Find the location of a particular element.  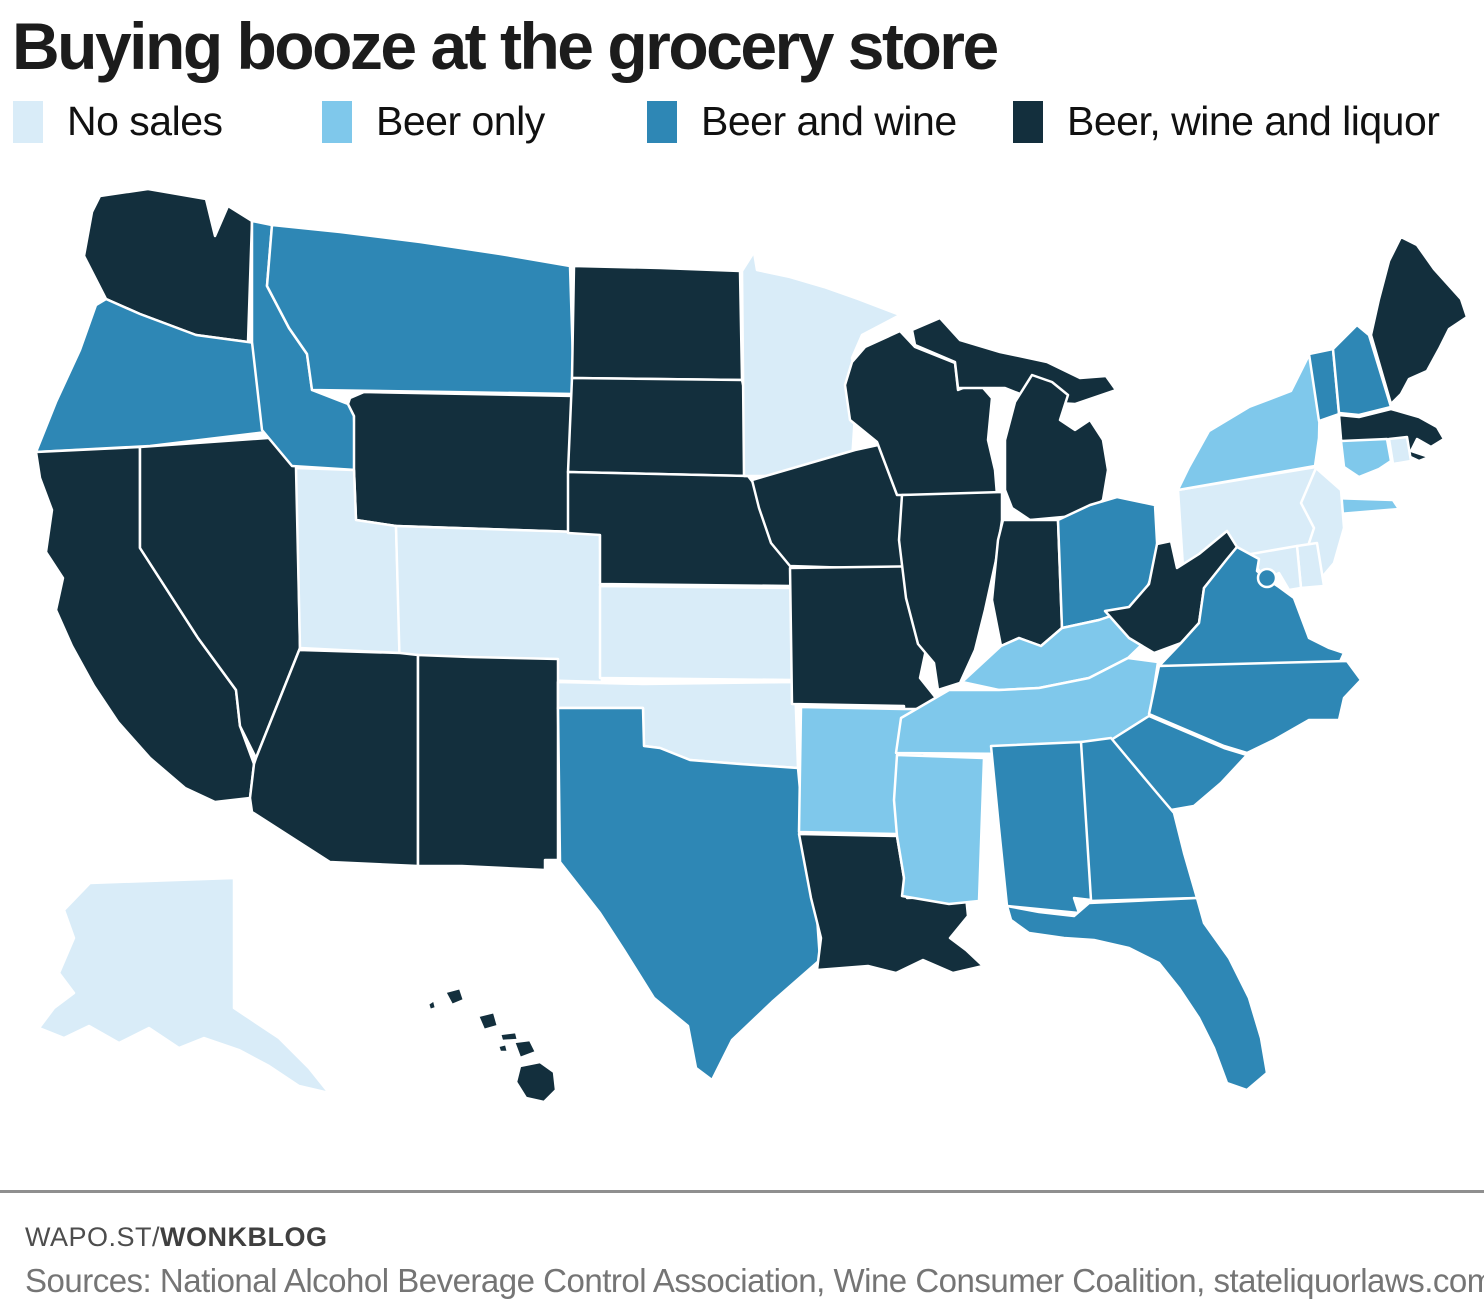

state-hawaii-big-island is located at coordinates (536, 1082).